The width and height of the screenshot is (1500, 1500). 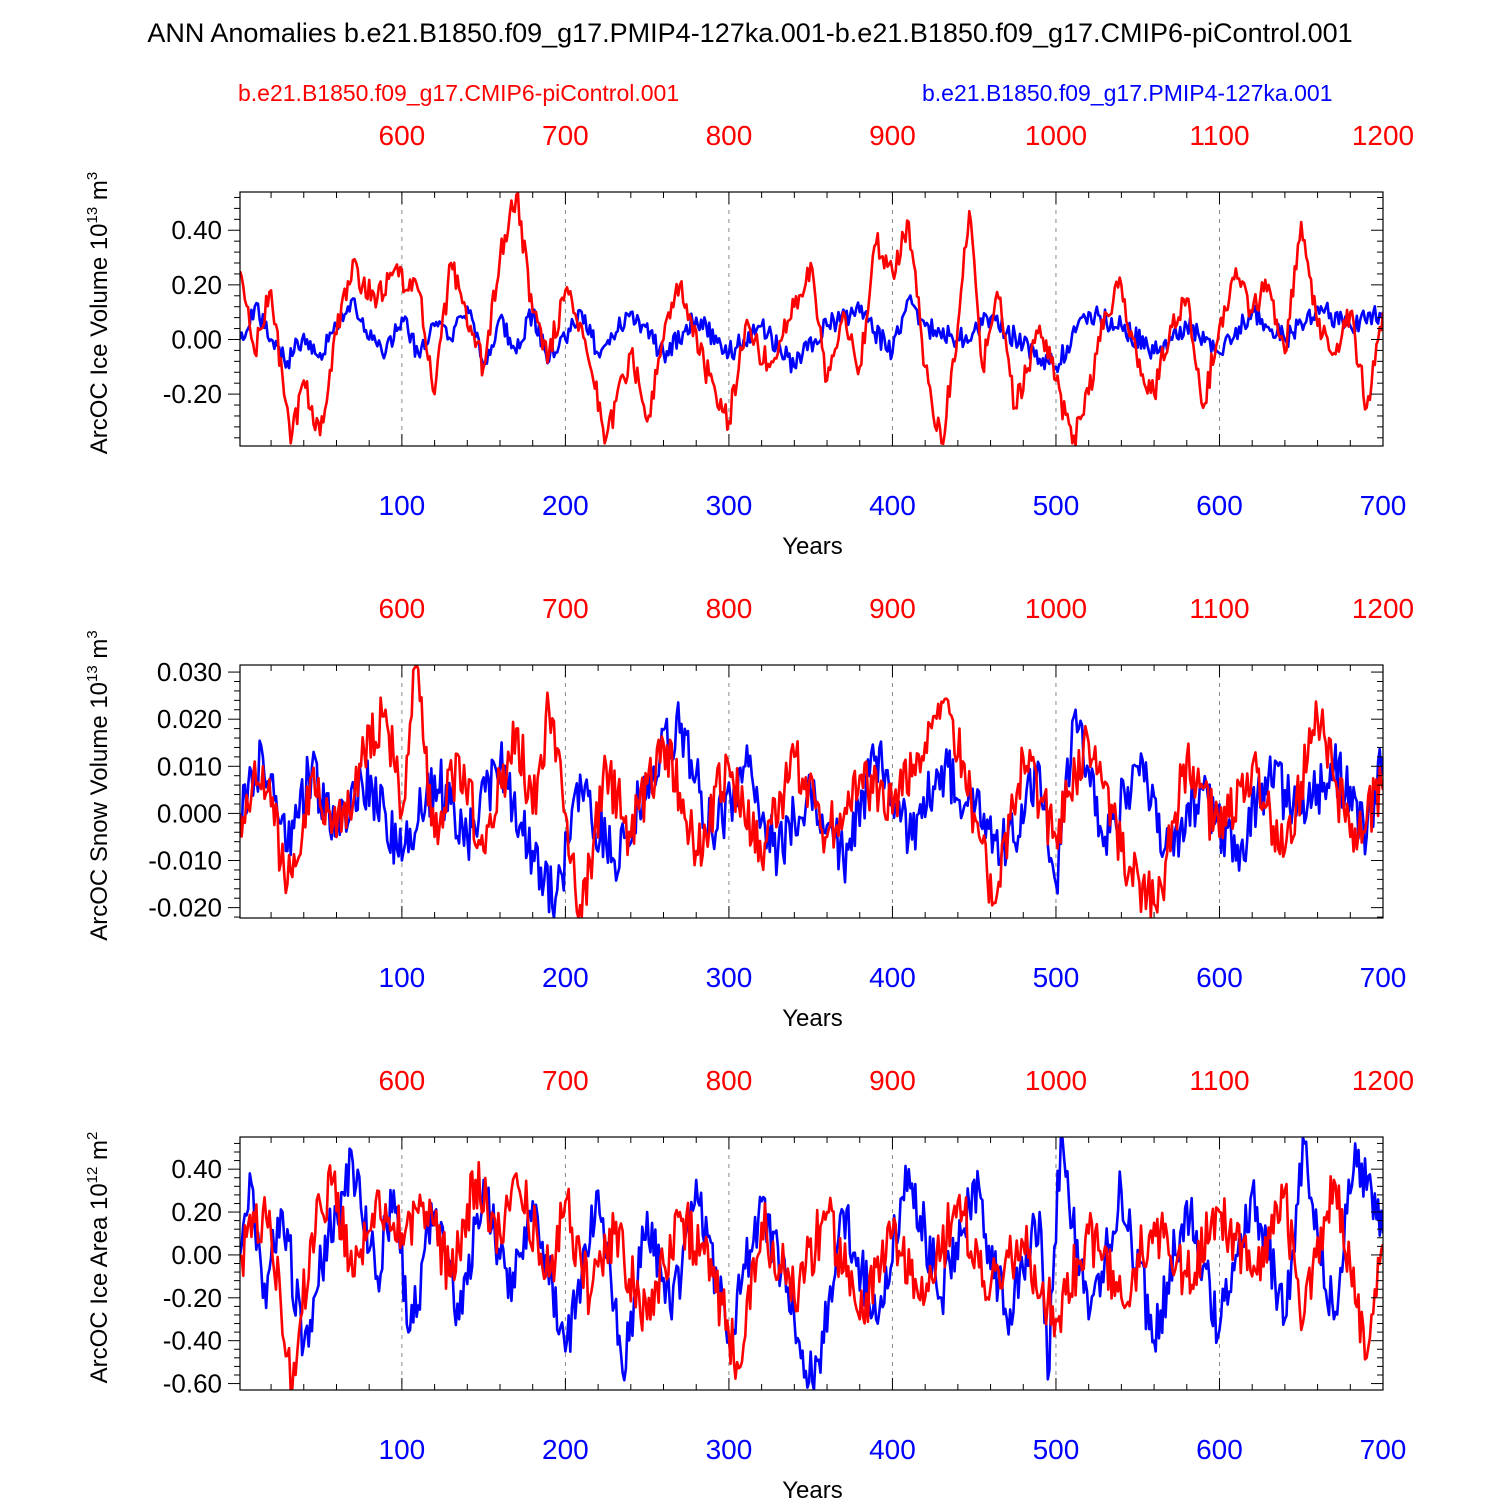 What do you see at coordinates (185, 908) in the screenshot?
I see `y-tick-label: -0.020` at bounding box center [185, 908].